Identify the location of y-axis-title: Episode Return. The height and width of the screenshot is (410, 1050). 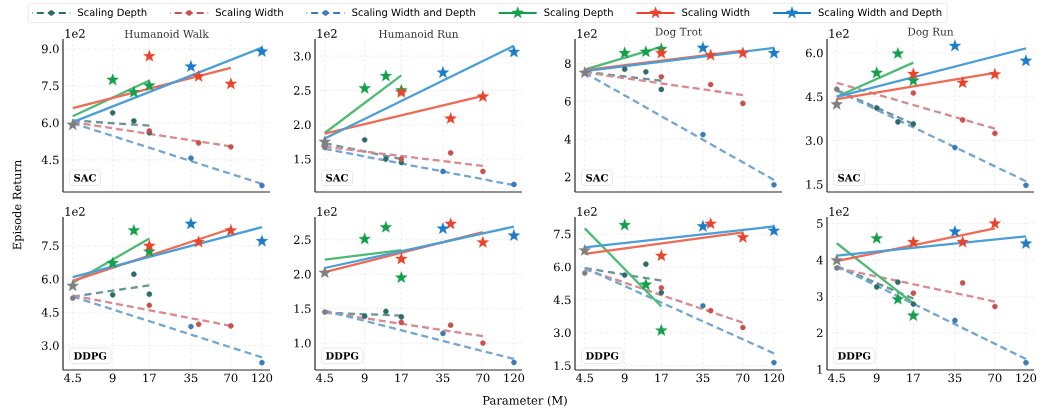
(18, 205).